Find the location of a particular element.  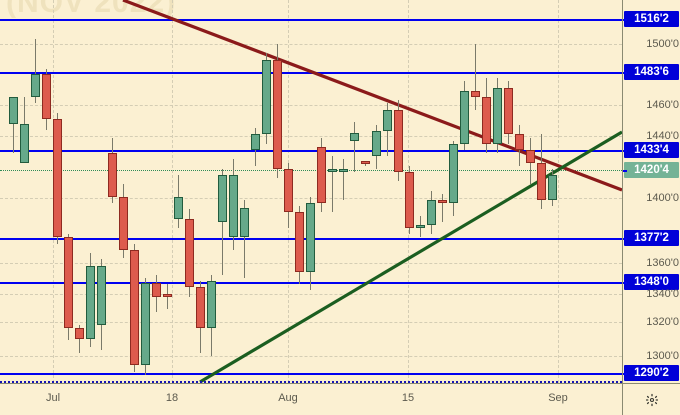

price-level-badge: 1348'0 is located at coordinates (651, 282).